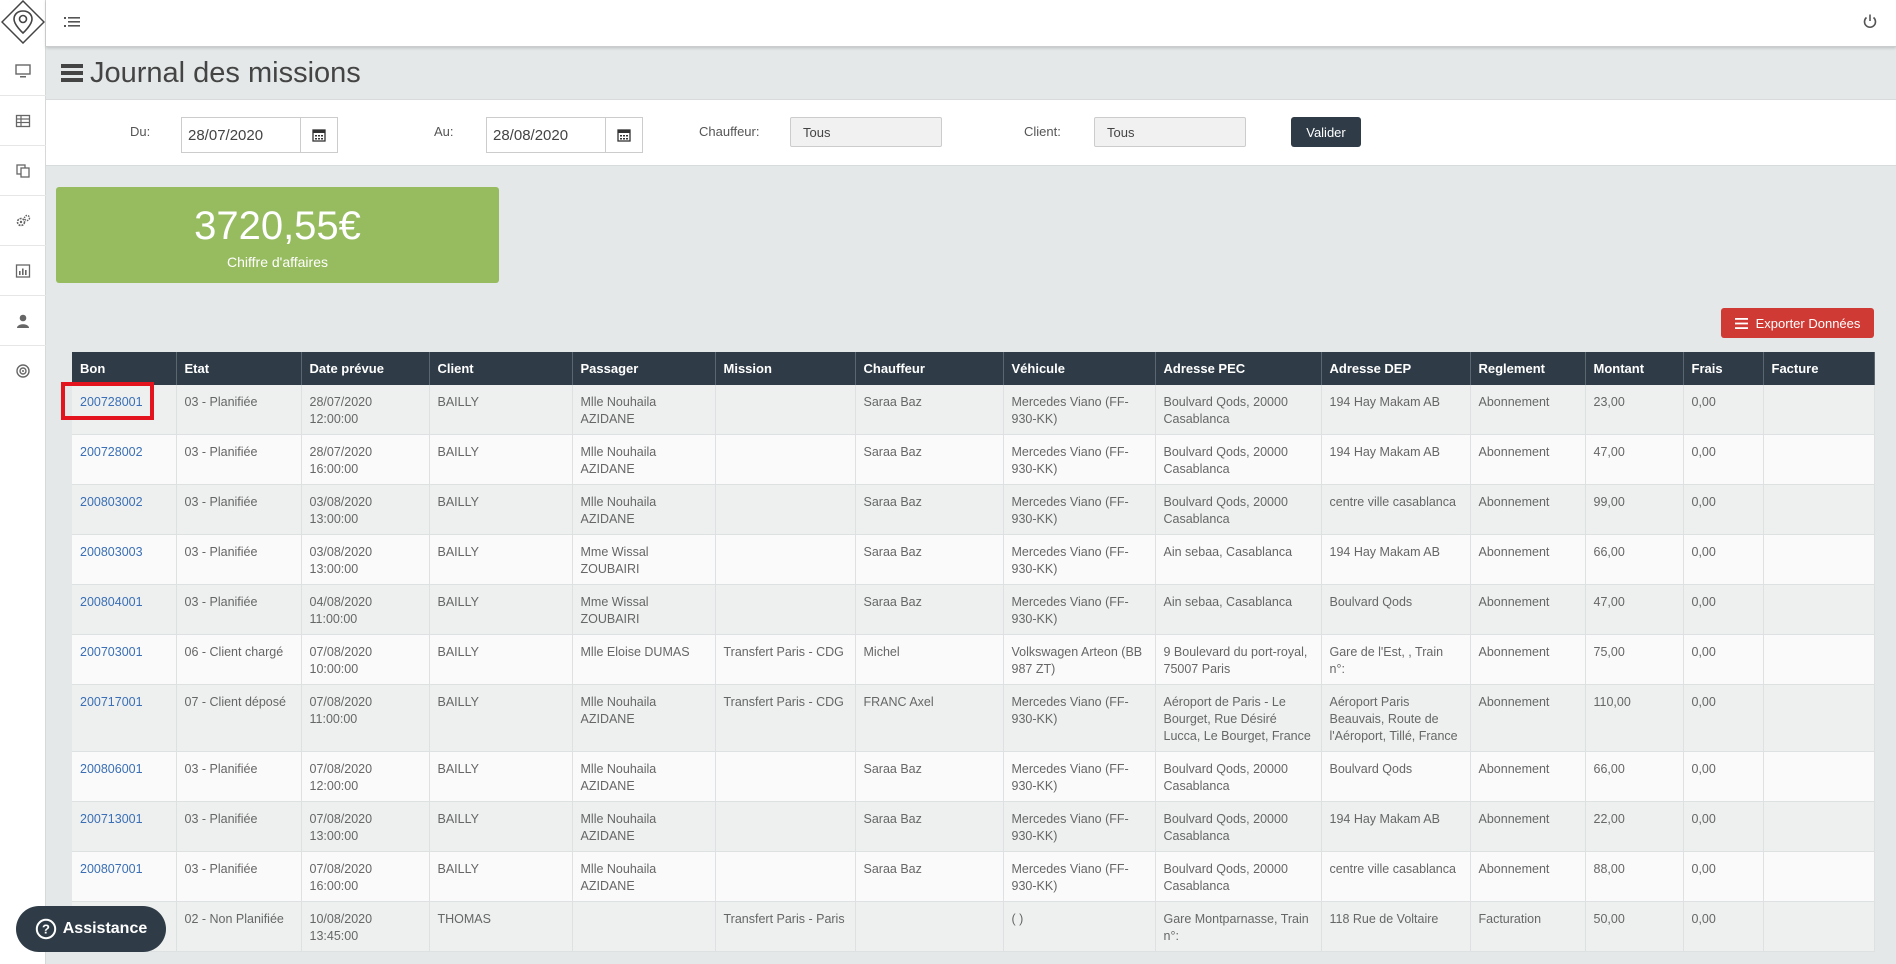 This screenshot has height=964, width=1896. What do you see at coordinates (111, 702) in the screenshot?
I see `bon-link: 200717001` at bounding box center [111, 702].